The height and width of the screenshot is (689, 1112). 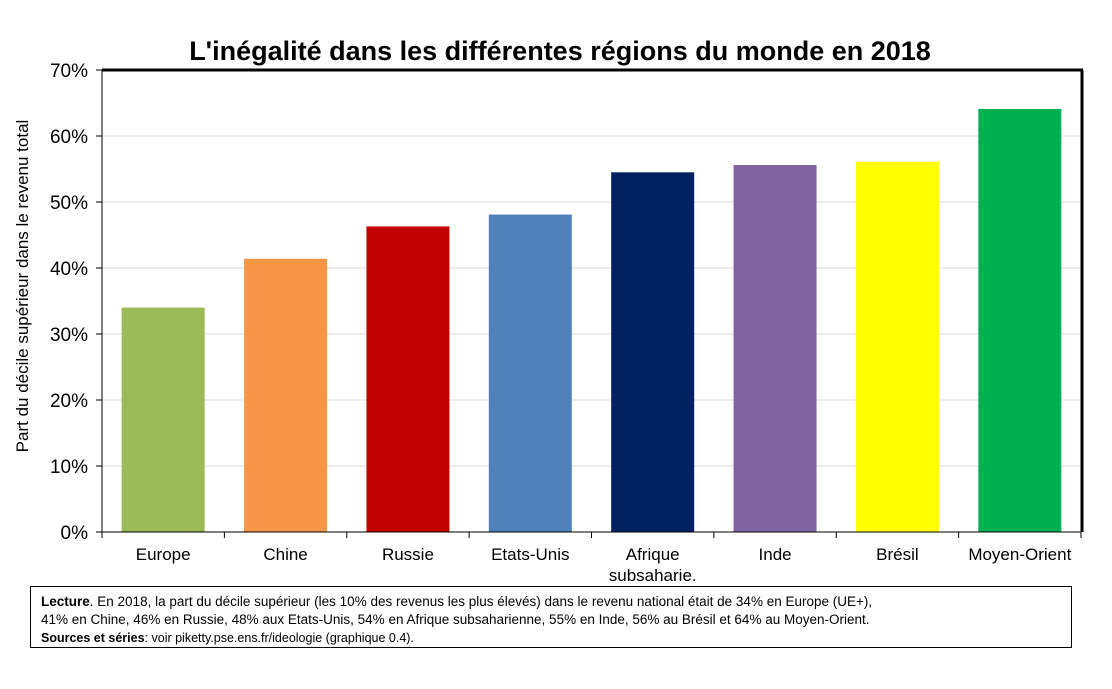 What do you see at coordinates (775, 554) in the screenshot?
I see `x-tick-label: Inde` at bounding box center [775, 554].